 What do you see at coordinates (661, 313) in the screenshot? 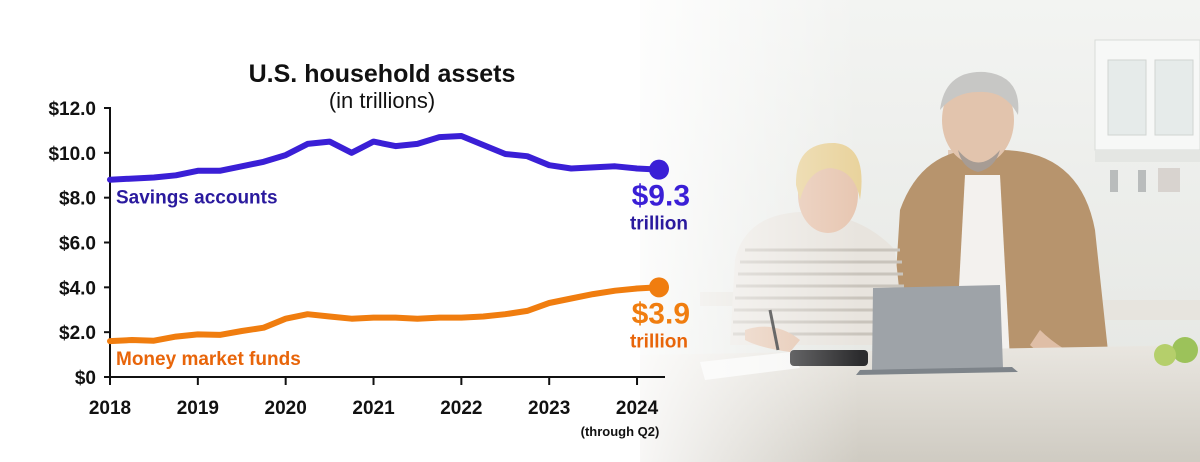
I see `series-end-value-1: $3.9` at bounding box center [661, 313].